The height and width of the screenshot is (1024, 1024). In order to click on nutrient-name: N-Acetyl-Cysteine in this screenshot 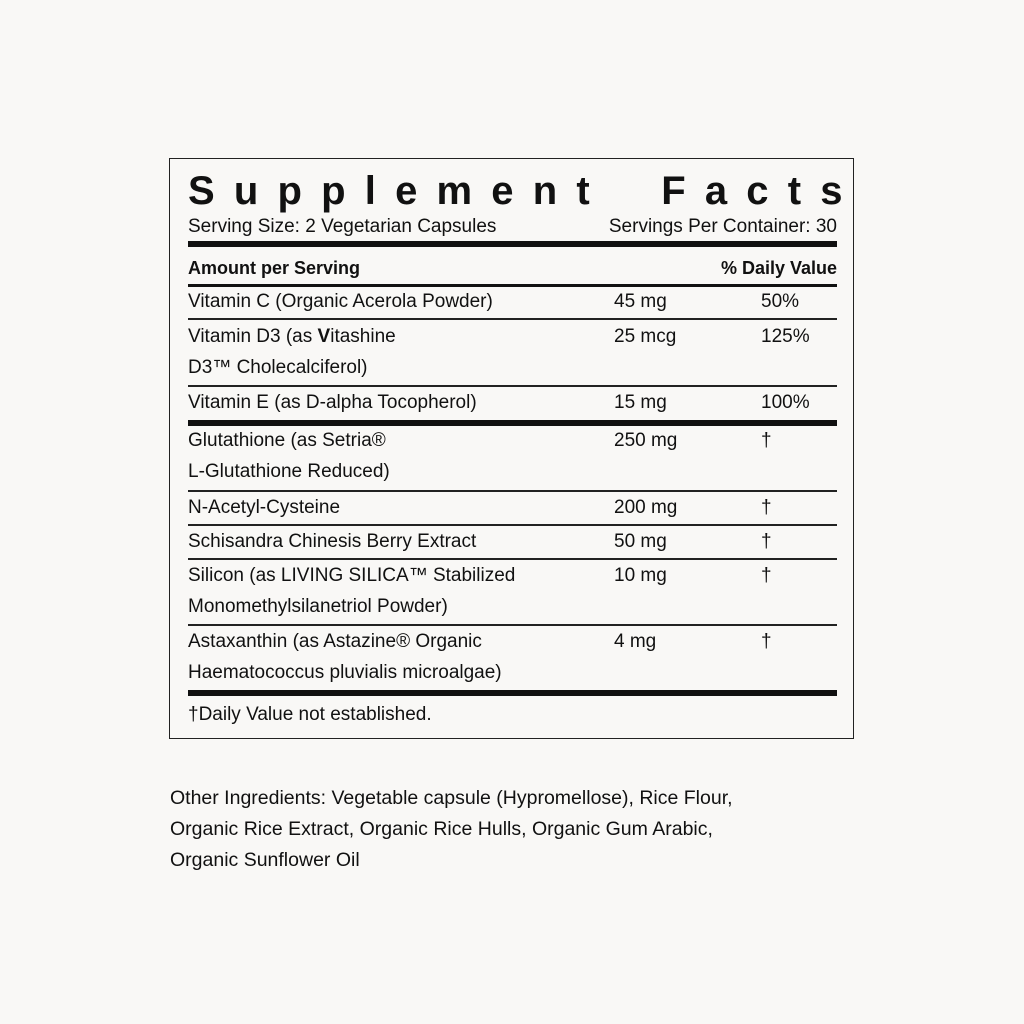, I will do `click(264, 507)`.